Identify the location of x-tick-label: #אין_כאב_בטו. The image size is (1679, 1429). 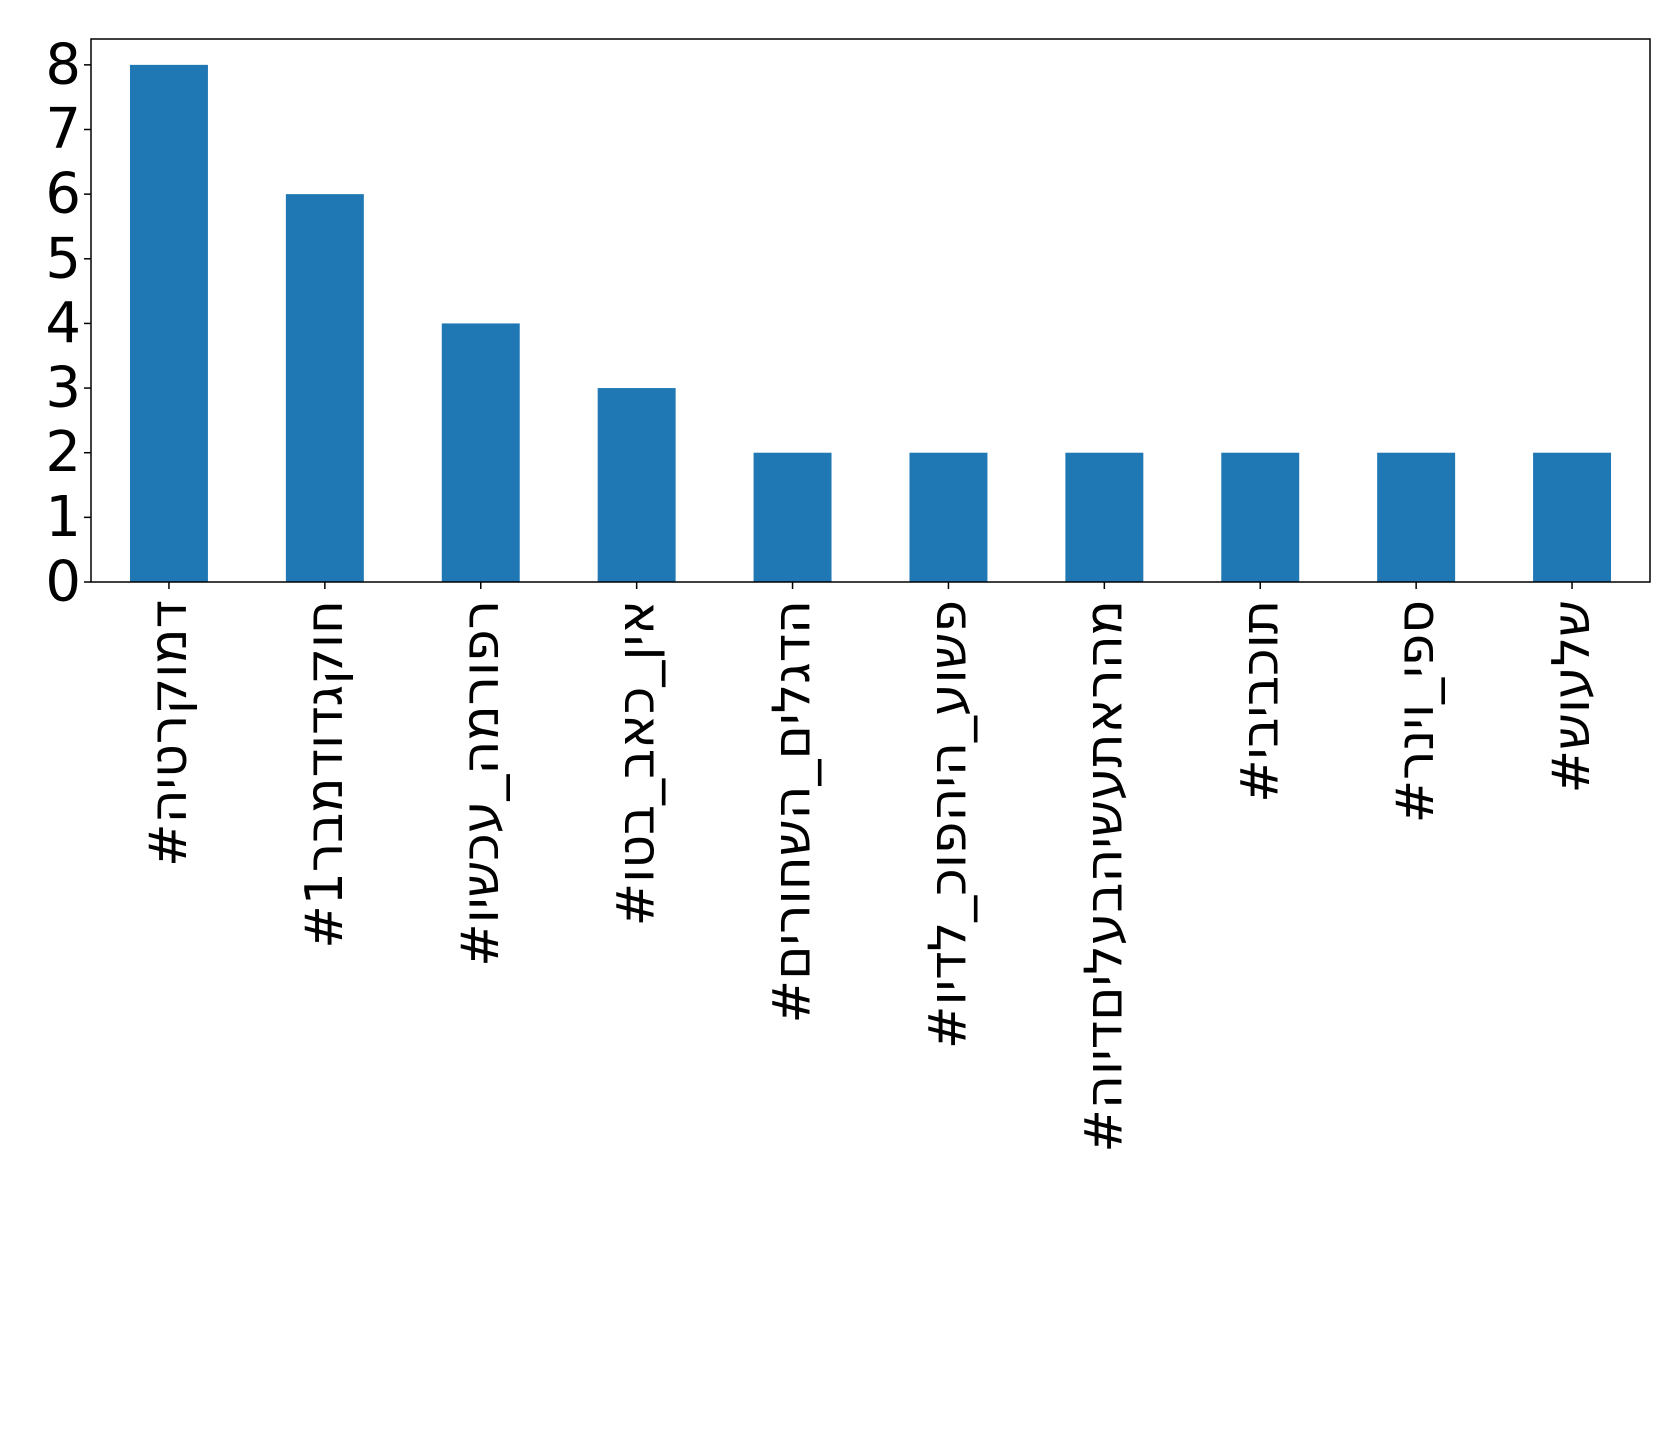
(637, 763).